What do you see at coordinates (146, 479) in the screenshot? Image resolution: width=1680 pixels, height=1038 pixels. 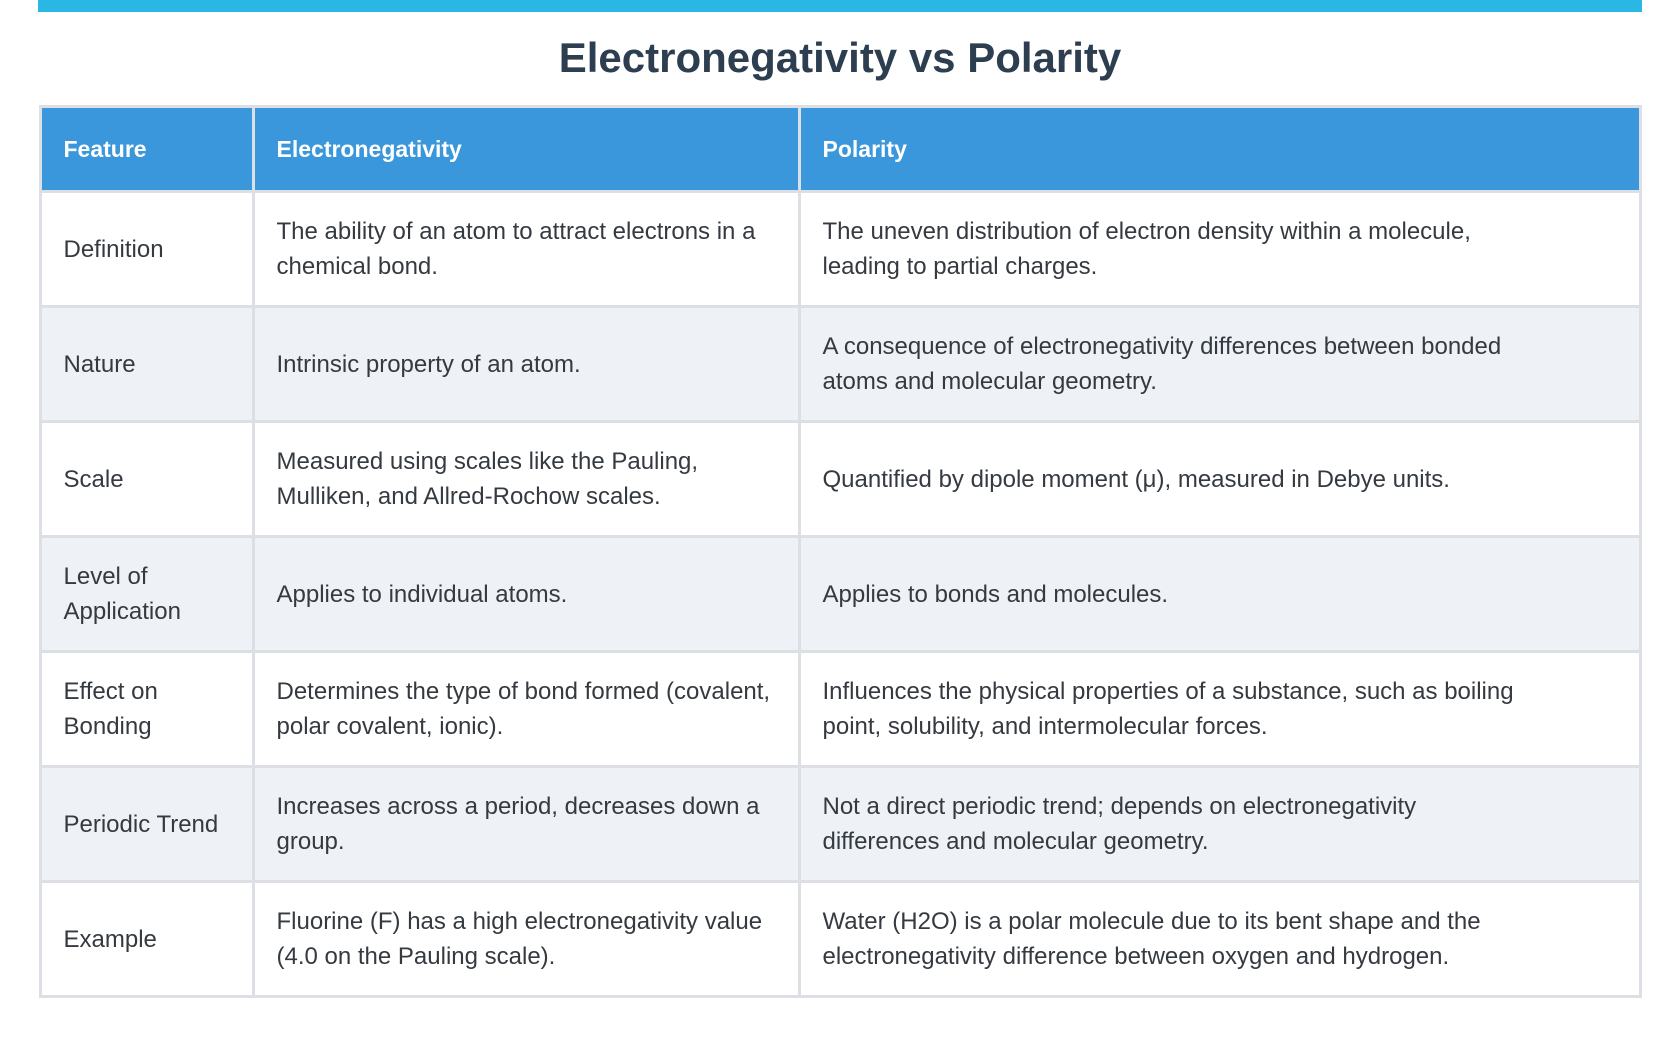 I see `feature-cell: Scale` at bounding box center [146, 479].